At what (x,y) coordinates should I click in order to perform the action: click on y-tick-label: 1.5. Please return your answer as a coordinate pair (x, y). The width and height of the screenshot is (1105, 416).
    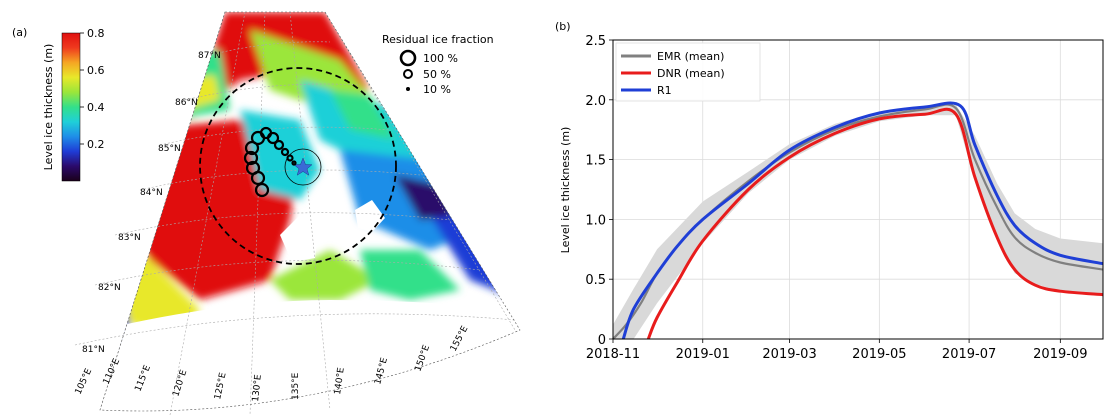
    Looking at the image, I should click on (595, 161).